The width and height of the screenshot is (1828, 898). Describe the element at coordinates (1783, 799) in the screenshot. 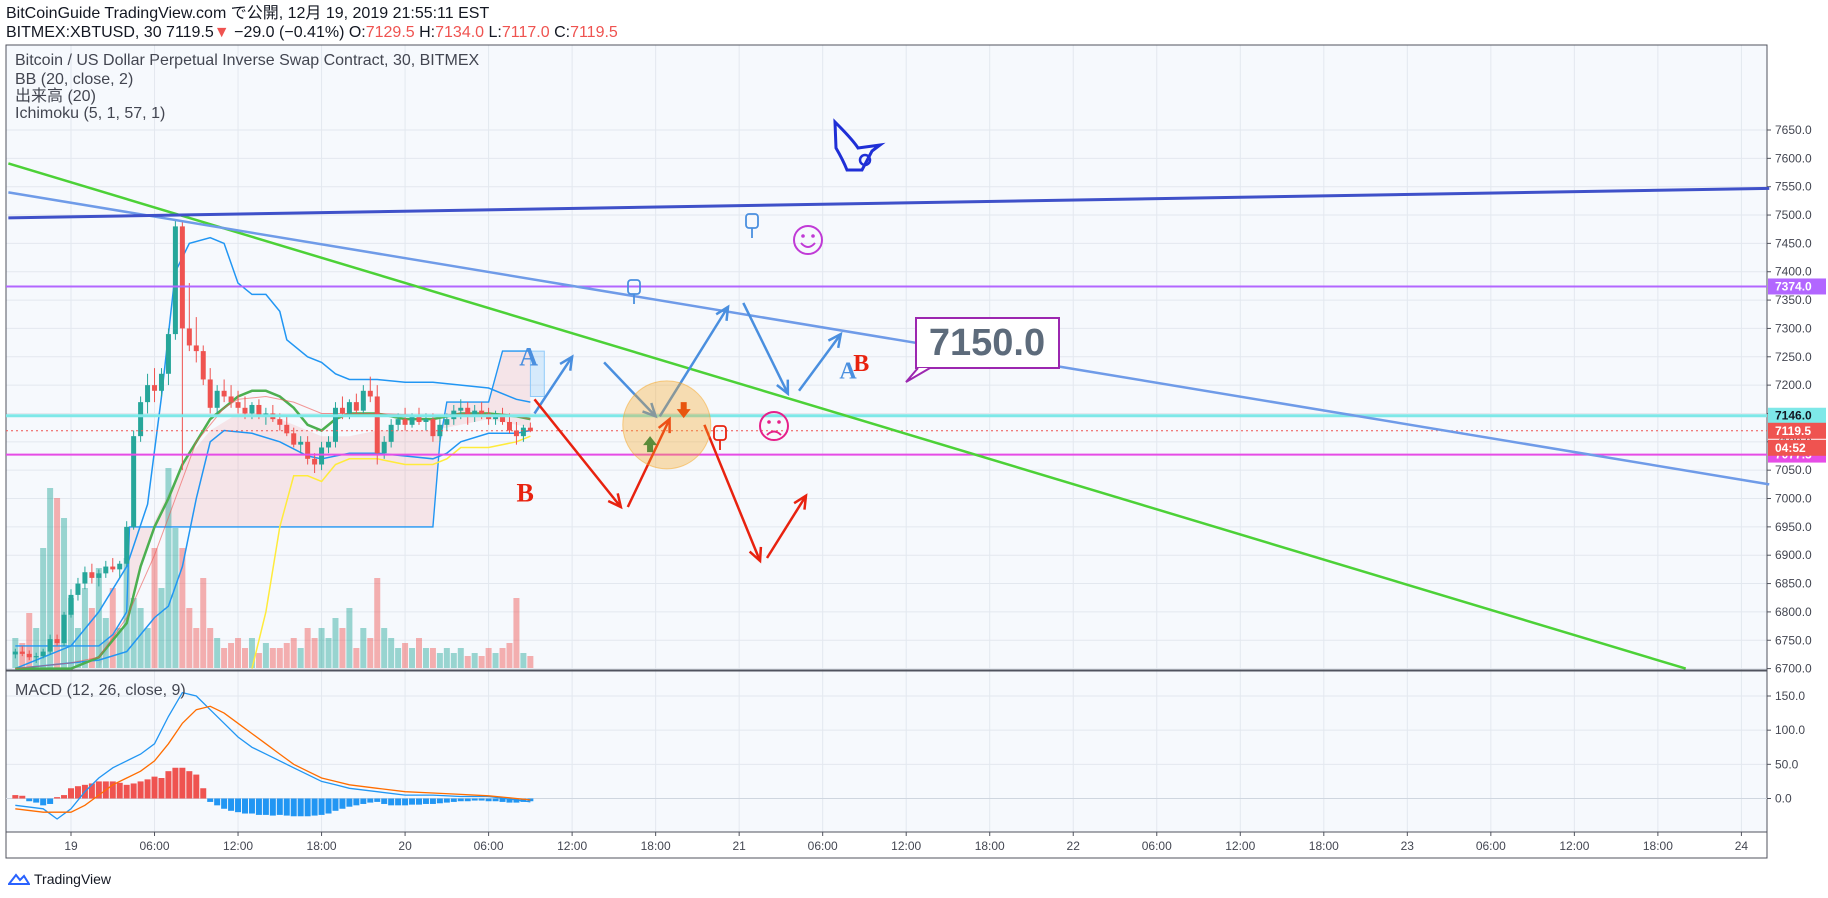

I see `macd-tick-label: 0.0` at that location.